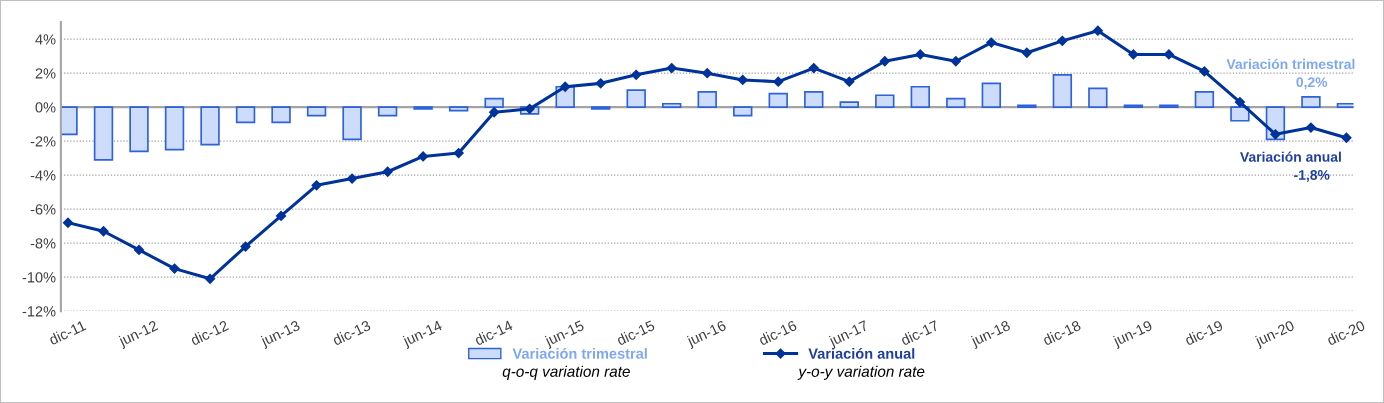 The width and height of the screenshot is (1384, 403). What do you see at coordinates (39, 311) in the screenshot?
I see `y-tick-label: -12%` at bounding box center [39, 311].